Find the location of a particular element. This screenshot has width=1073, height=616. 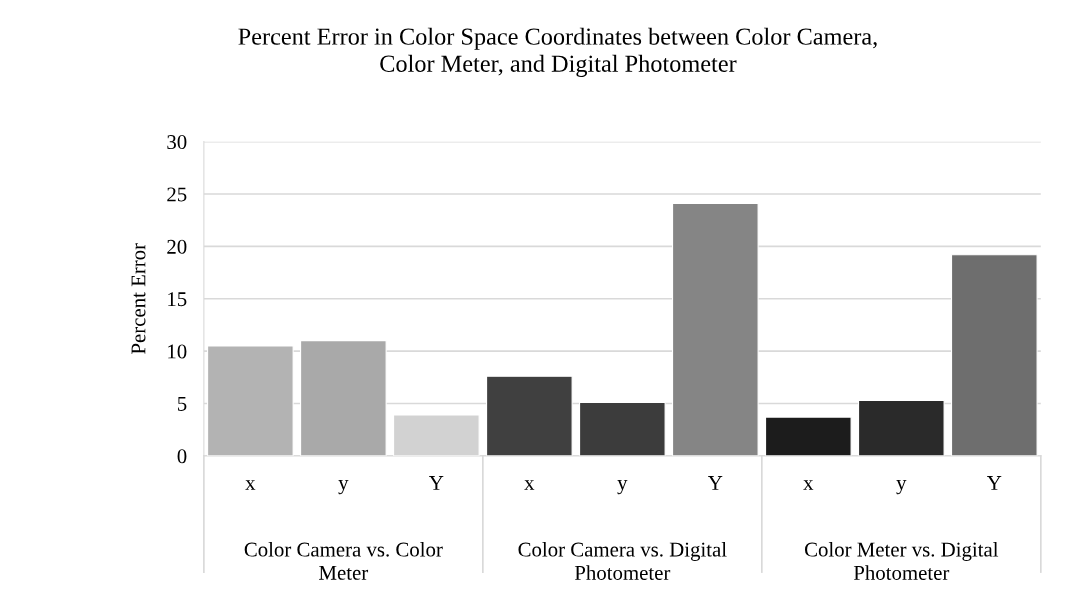

y-tick-label: 10 is located at coordinates (177, 351).